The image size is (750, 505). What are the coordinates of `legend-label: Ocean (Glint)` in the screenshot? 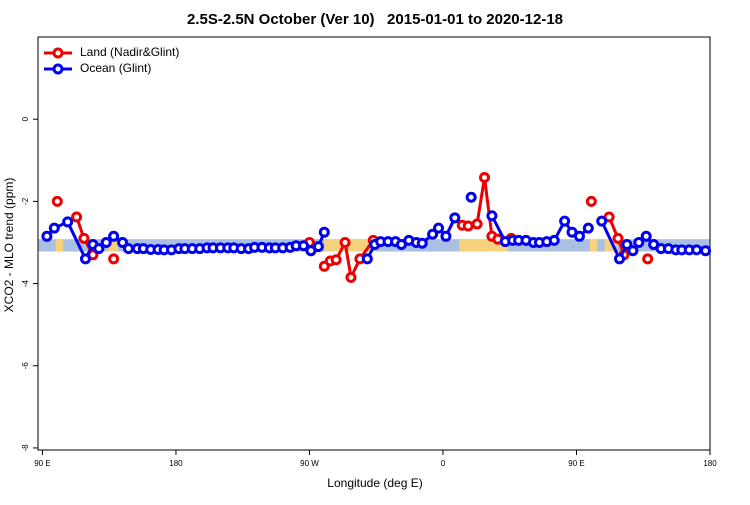 It's located at (115, 68).